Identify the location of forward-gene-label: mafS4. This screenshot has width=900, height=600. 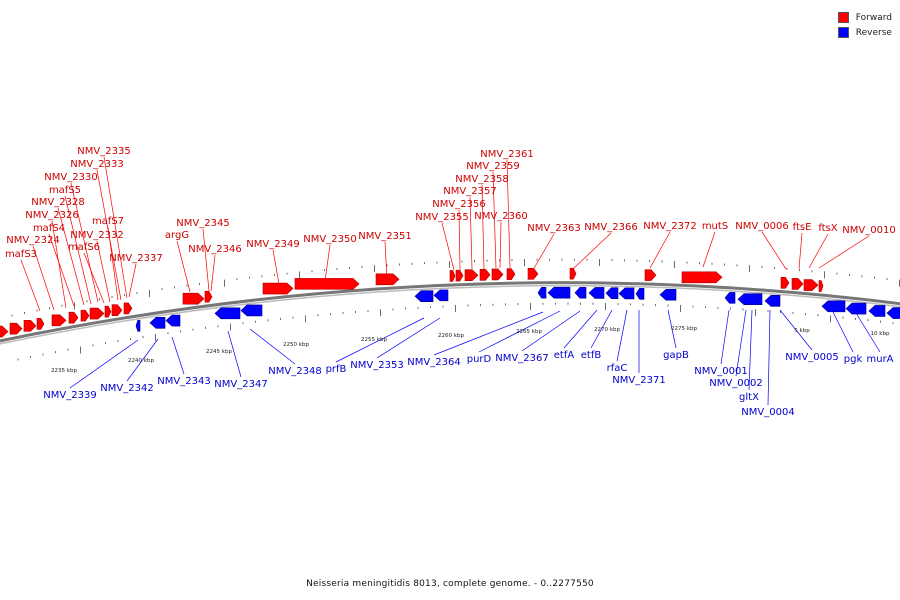
(49, 228).